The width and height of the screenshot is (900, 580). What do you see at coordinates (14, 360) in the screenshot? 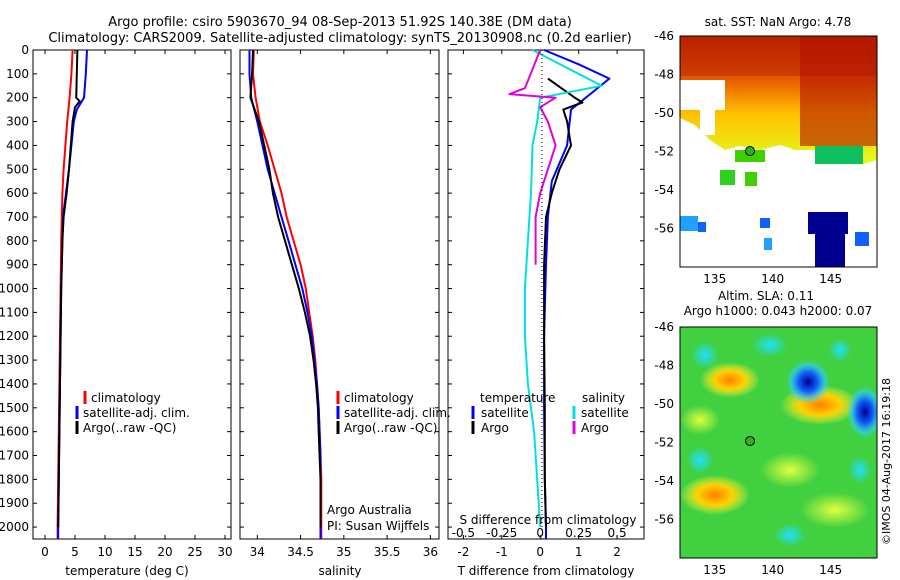
I see `depth-tick-label: 1300` at bounding box center [14, 360].